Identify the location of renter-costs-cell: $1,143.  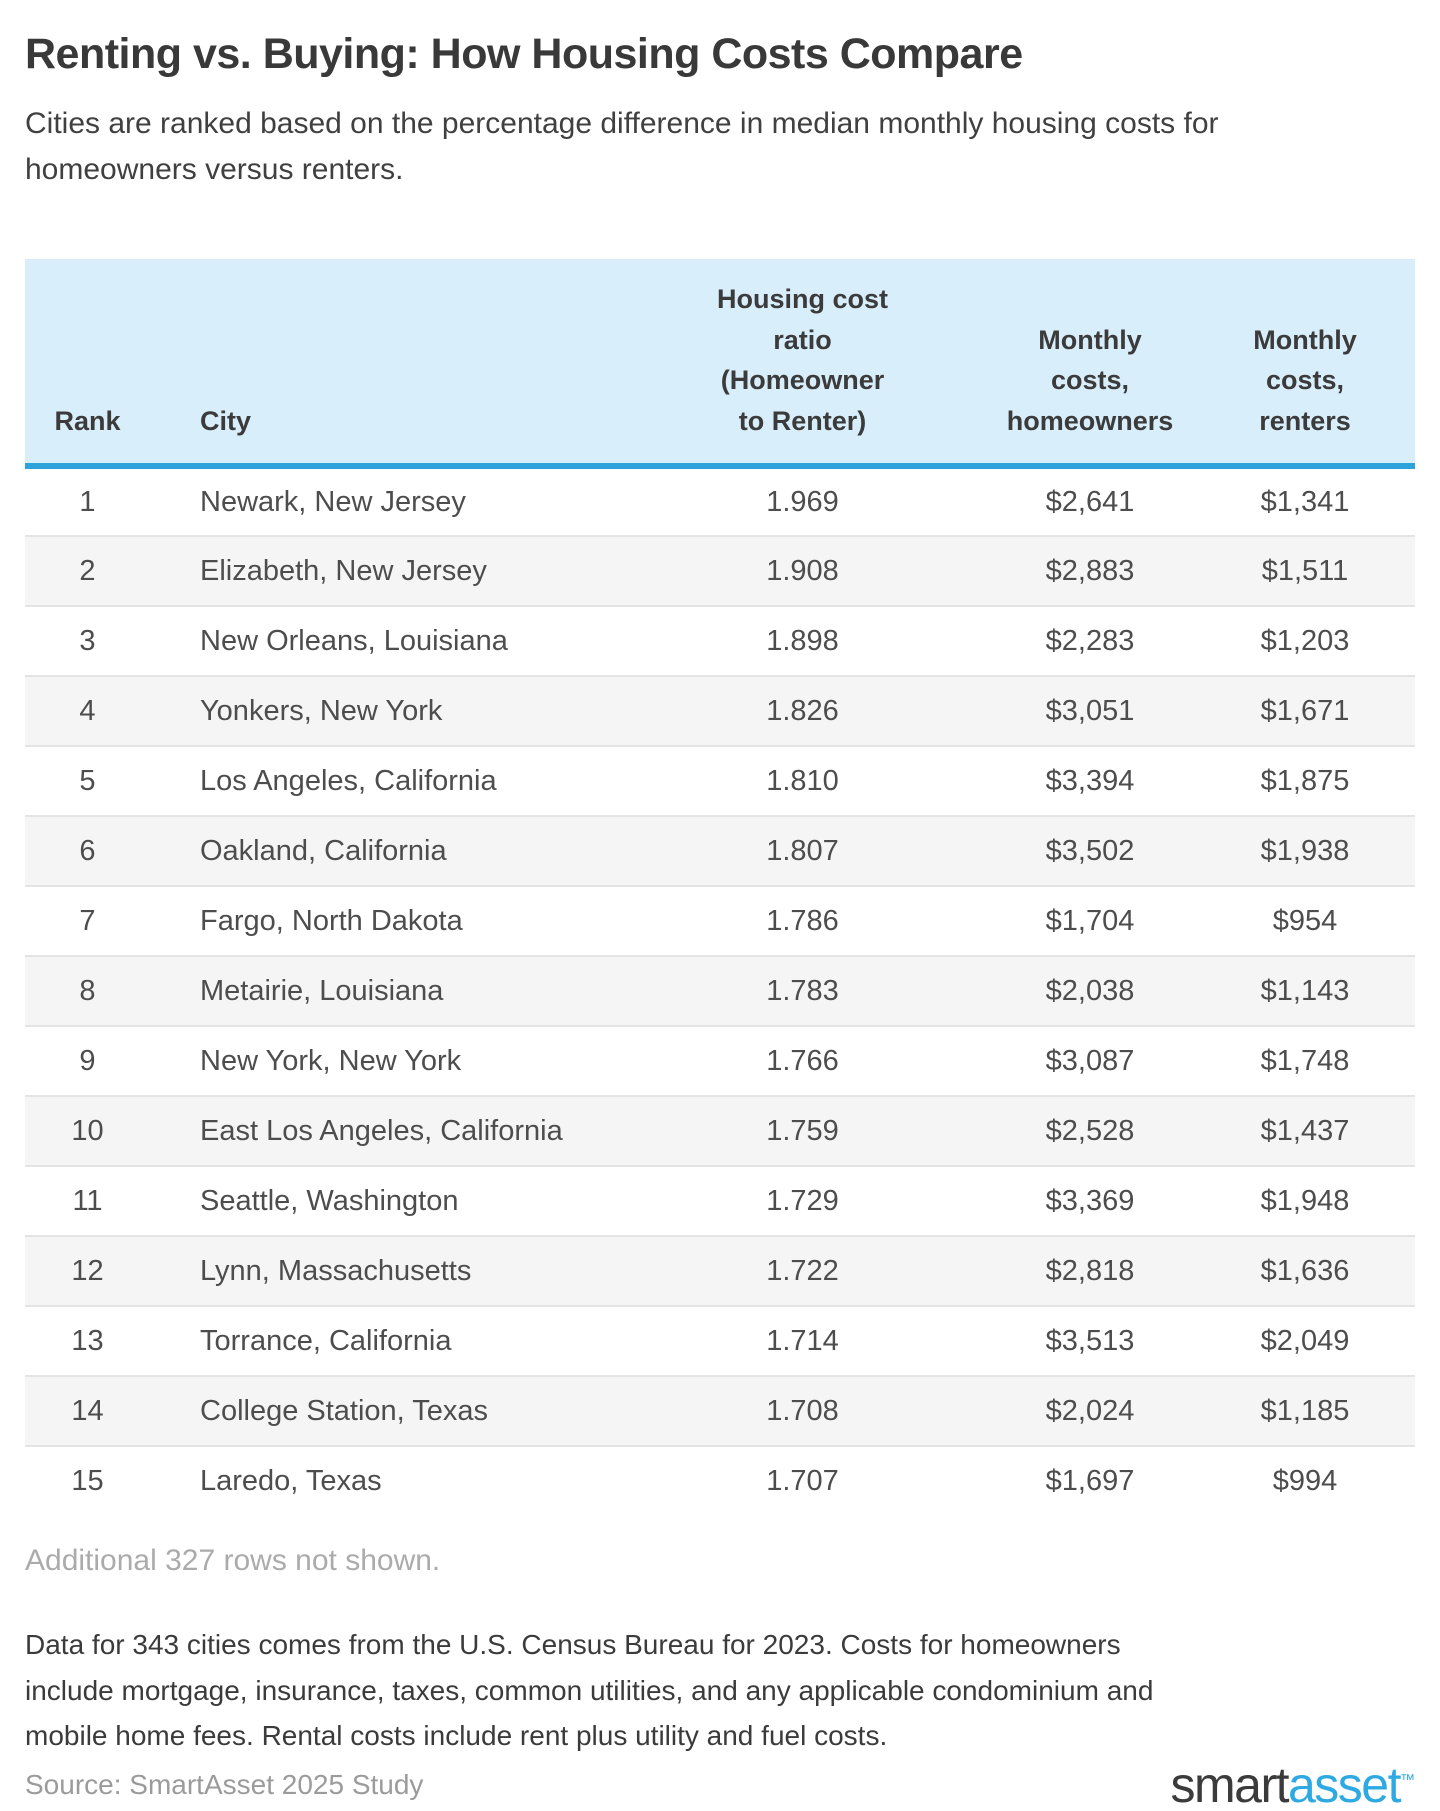
(1305, 991).